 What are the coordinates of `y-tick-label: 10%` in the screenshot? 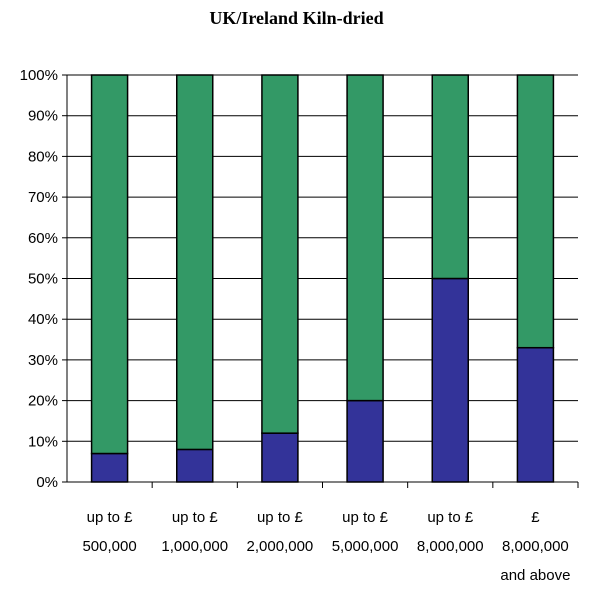 It's located at (43, 441).